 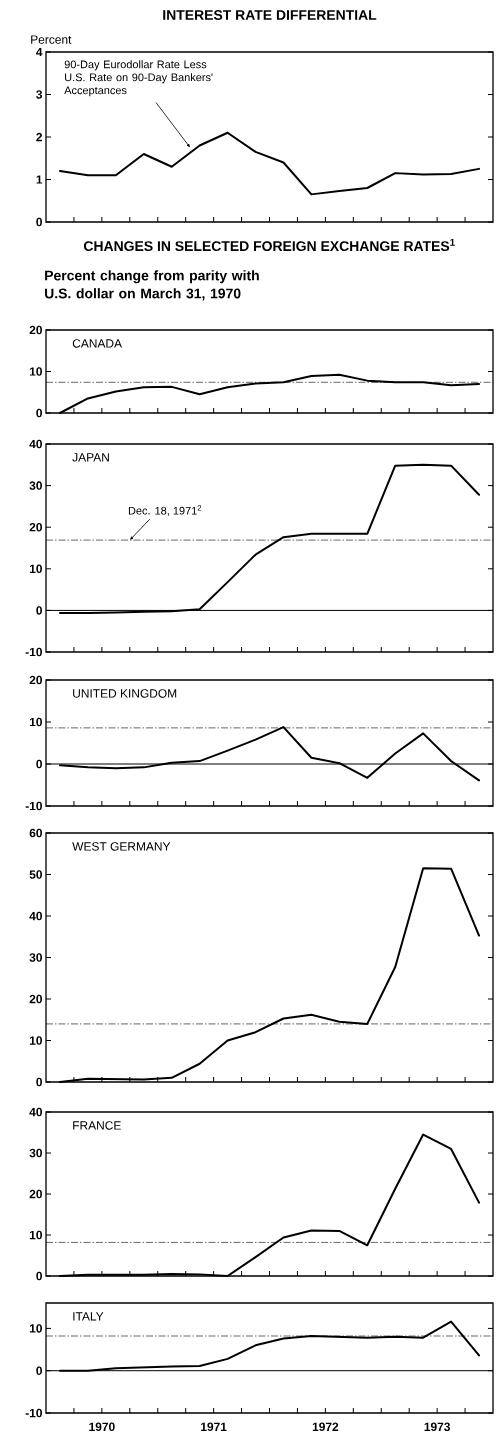 I want to click on annotation: FRANCE, so click(x=97, y=1125).